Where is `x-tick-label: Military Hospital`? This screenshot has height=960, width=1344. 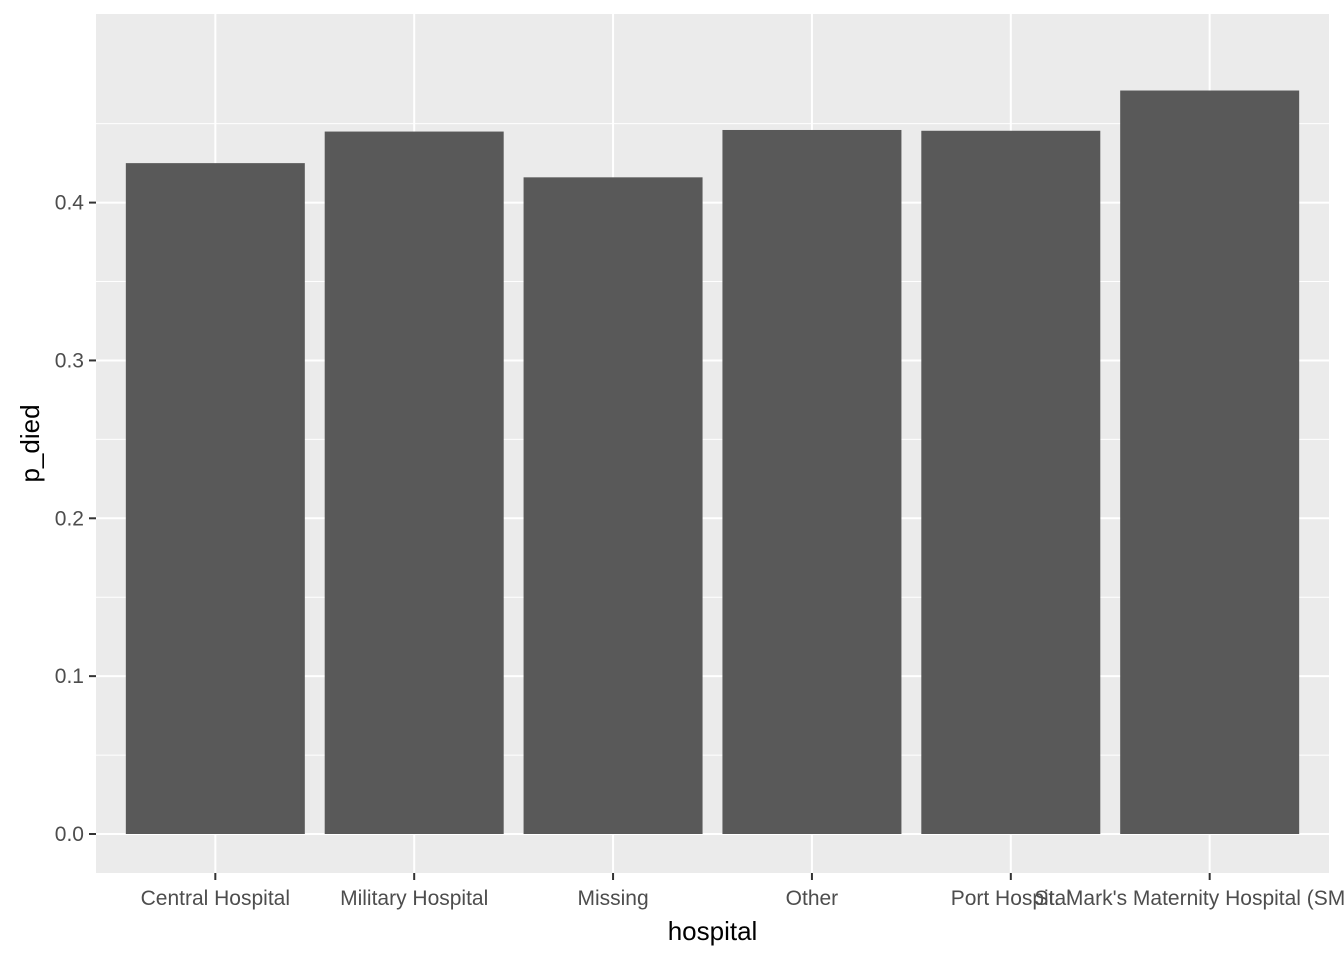 x-tick-label: Military Hospital is located at coordinates (414, 898).